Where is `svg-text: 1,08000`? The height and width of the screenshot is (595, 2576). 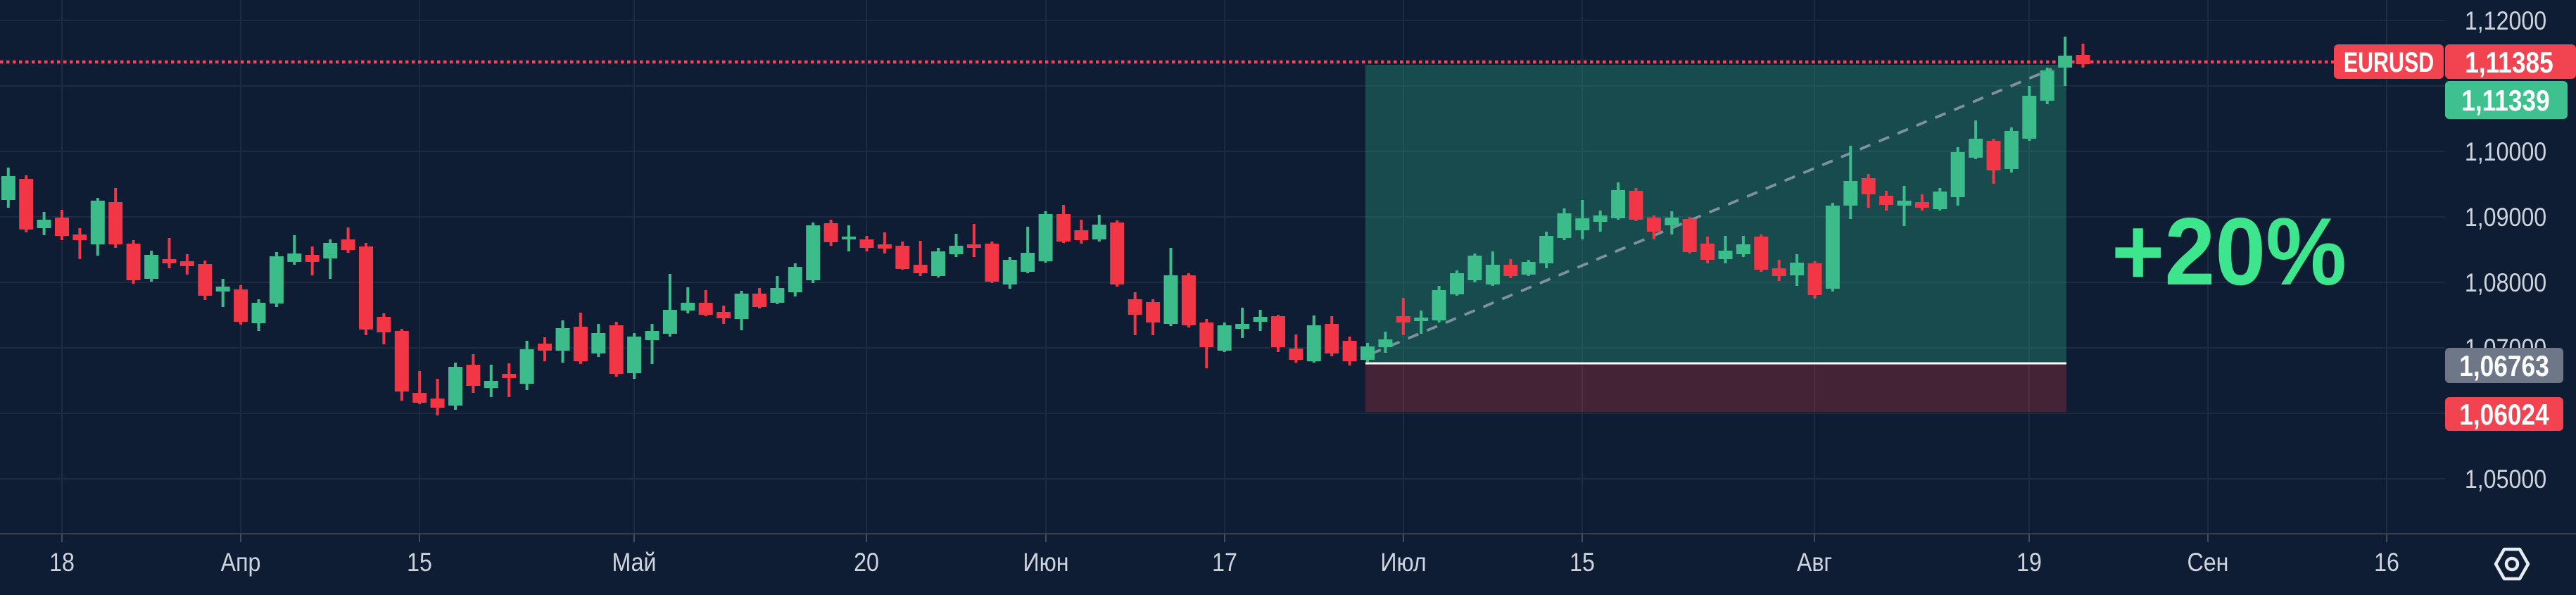
svg-text: 1,08000 is located at coordinates (2505, 283).